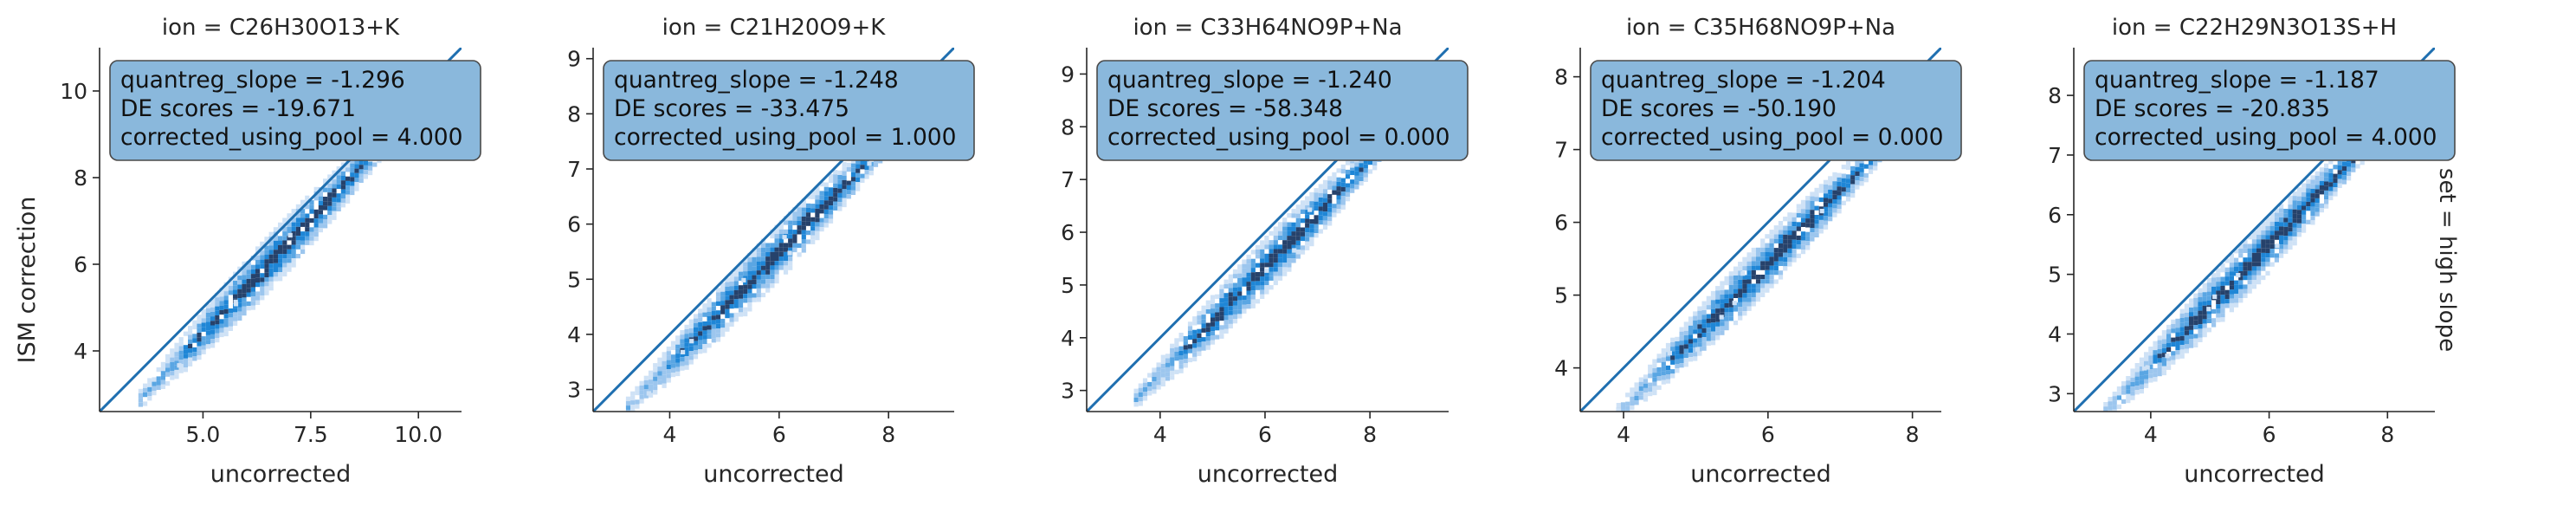 Image resolution: width=2576 pixels, height=506 pixels. What do you see at coordinates (2055, 334) in the screenshot?
I see `y-tick-label: 4` at bounding box center [2055, 334].